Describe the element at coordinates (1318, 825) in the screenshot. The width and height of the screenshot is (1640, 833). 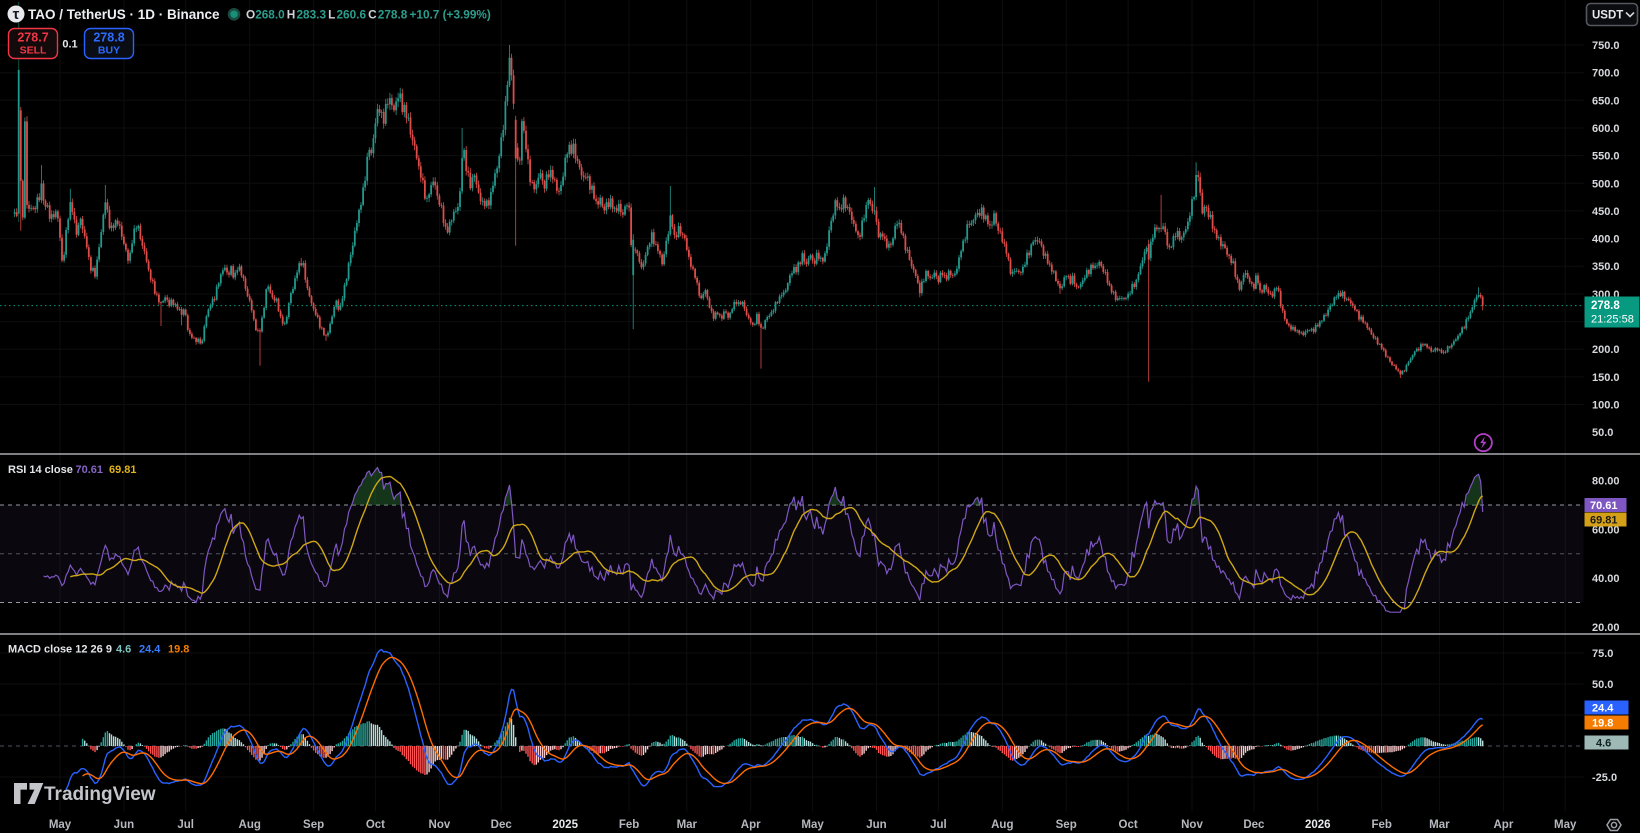
I see `svg-text: 2026` at that location.